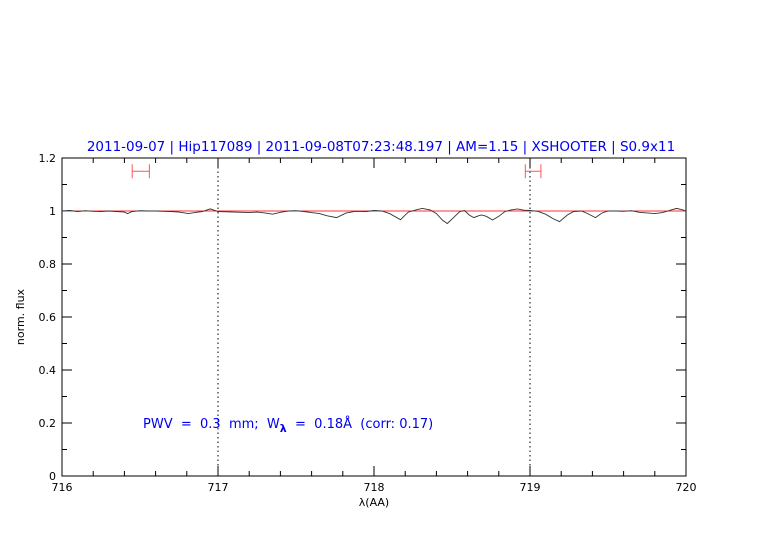  What do you see at coordinates (374, 502) in the screenshot?
I see `x-axis-label: λ(AA)` at bounding box center [374, 502].